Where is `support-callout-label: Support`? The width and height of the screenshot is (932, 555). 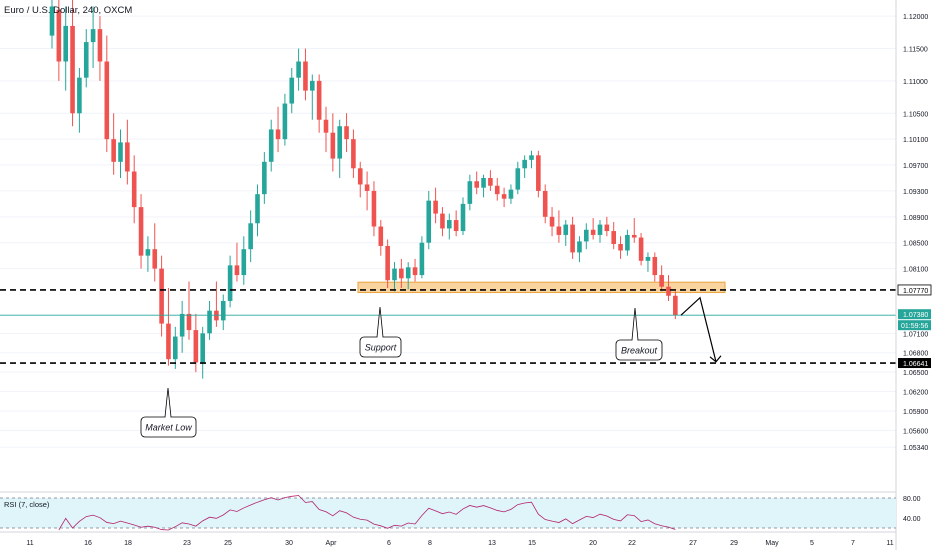
support-callout-label: Support is located at coordinates (381, 348).